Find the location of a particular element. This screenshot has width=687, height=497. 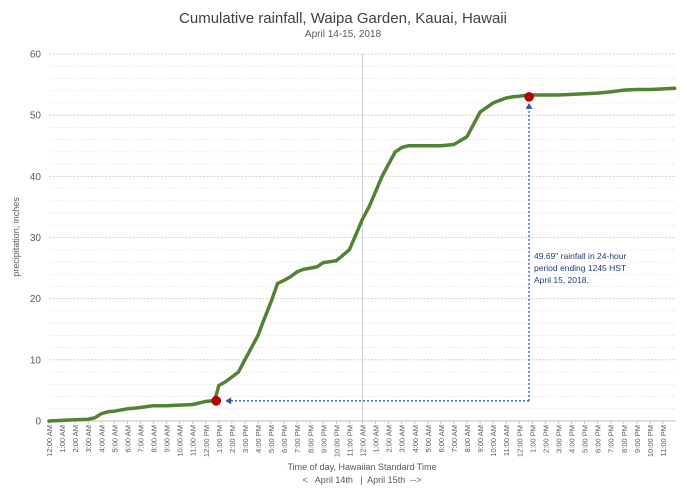

y-tick-label: 10 is located at coordinates (36, 360).